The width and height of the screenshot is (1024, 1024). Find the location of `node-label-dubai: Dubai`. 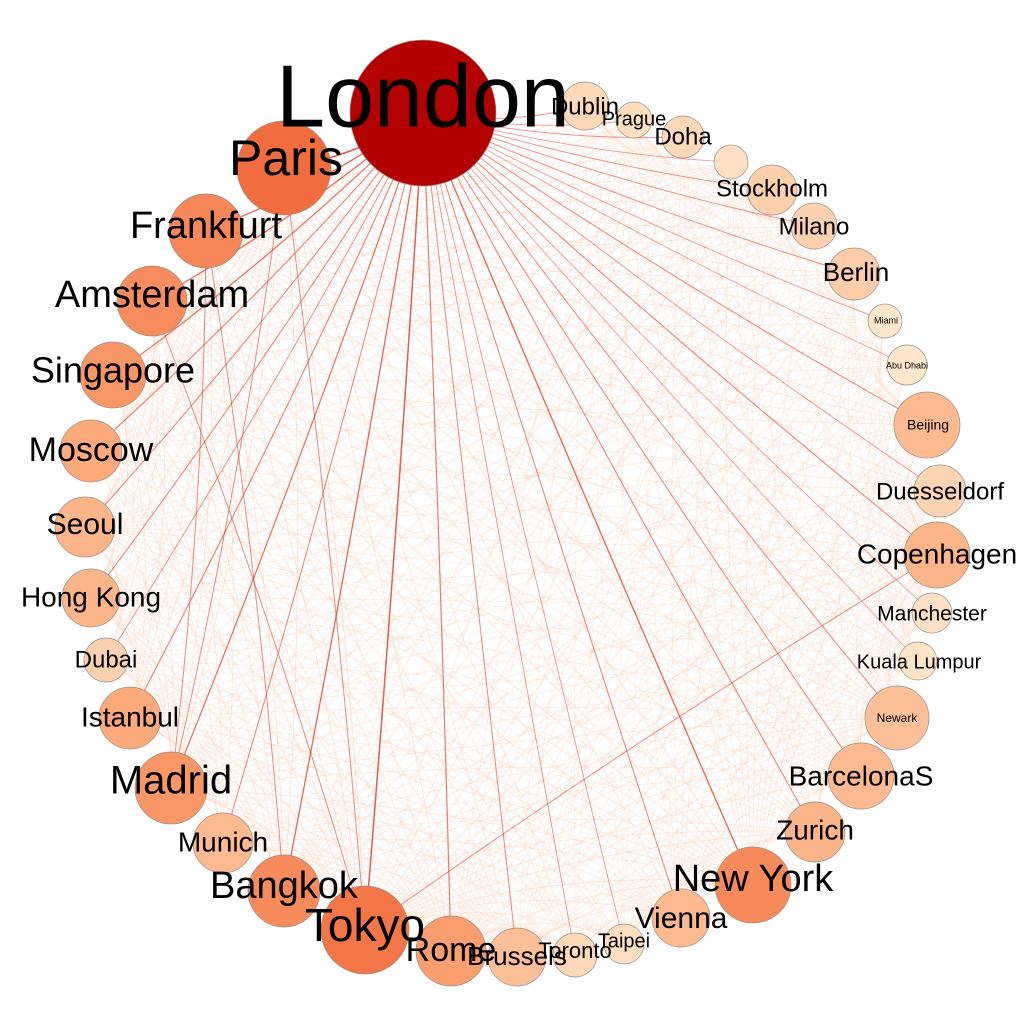

node-label-dubai: Dubai is located at coordinates (106, 659).